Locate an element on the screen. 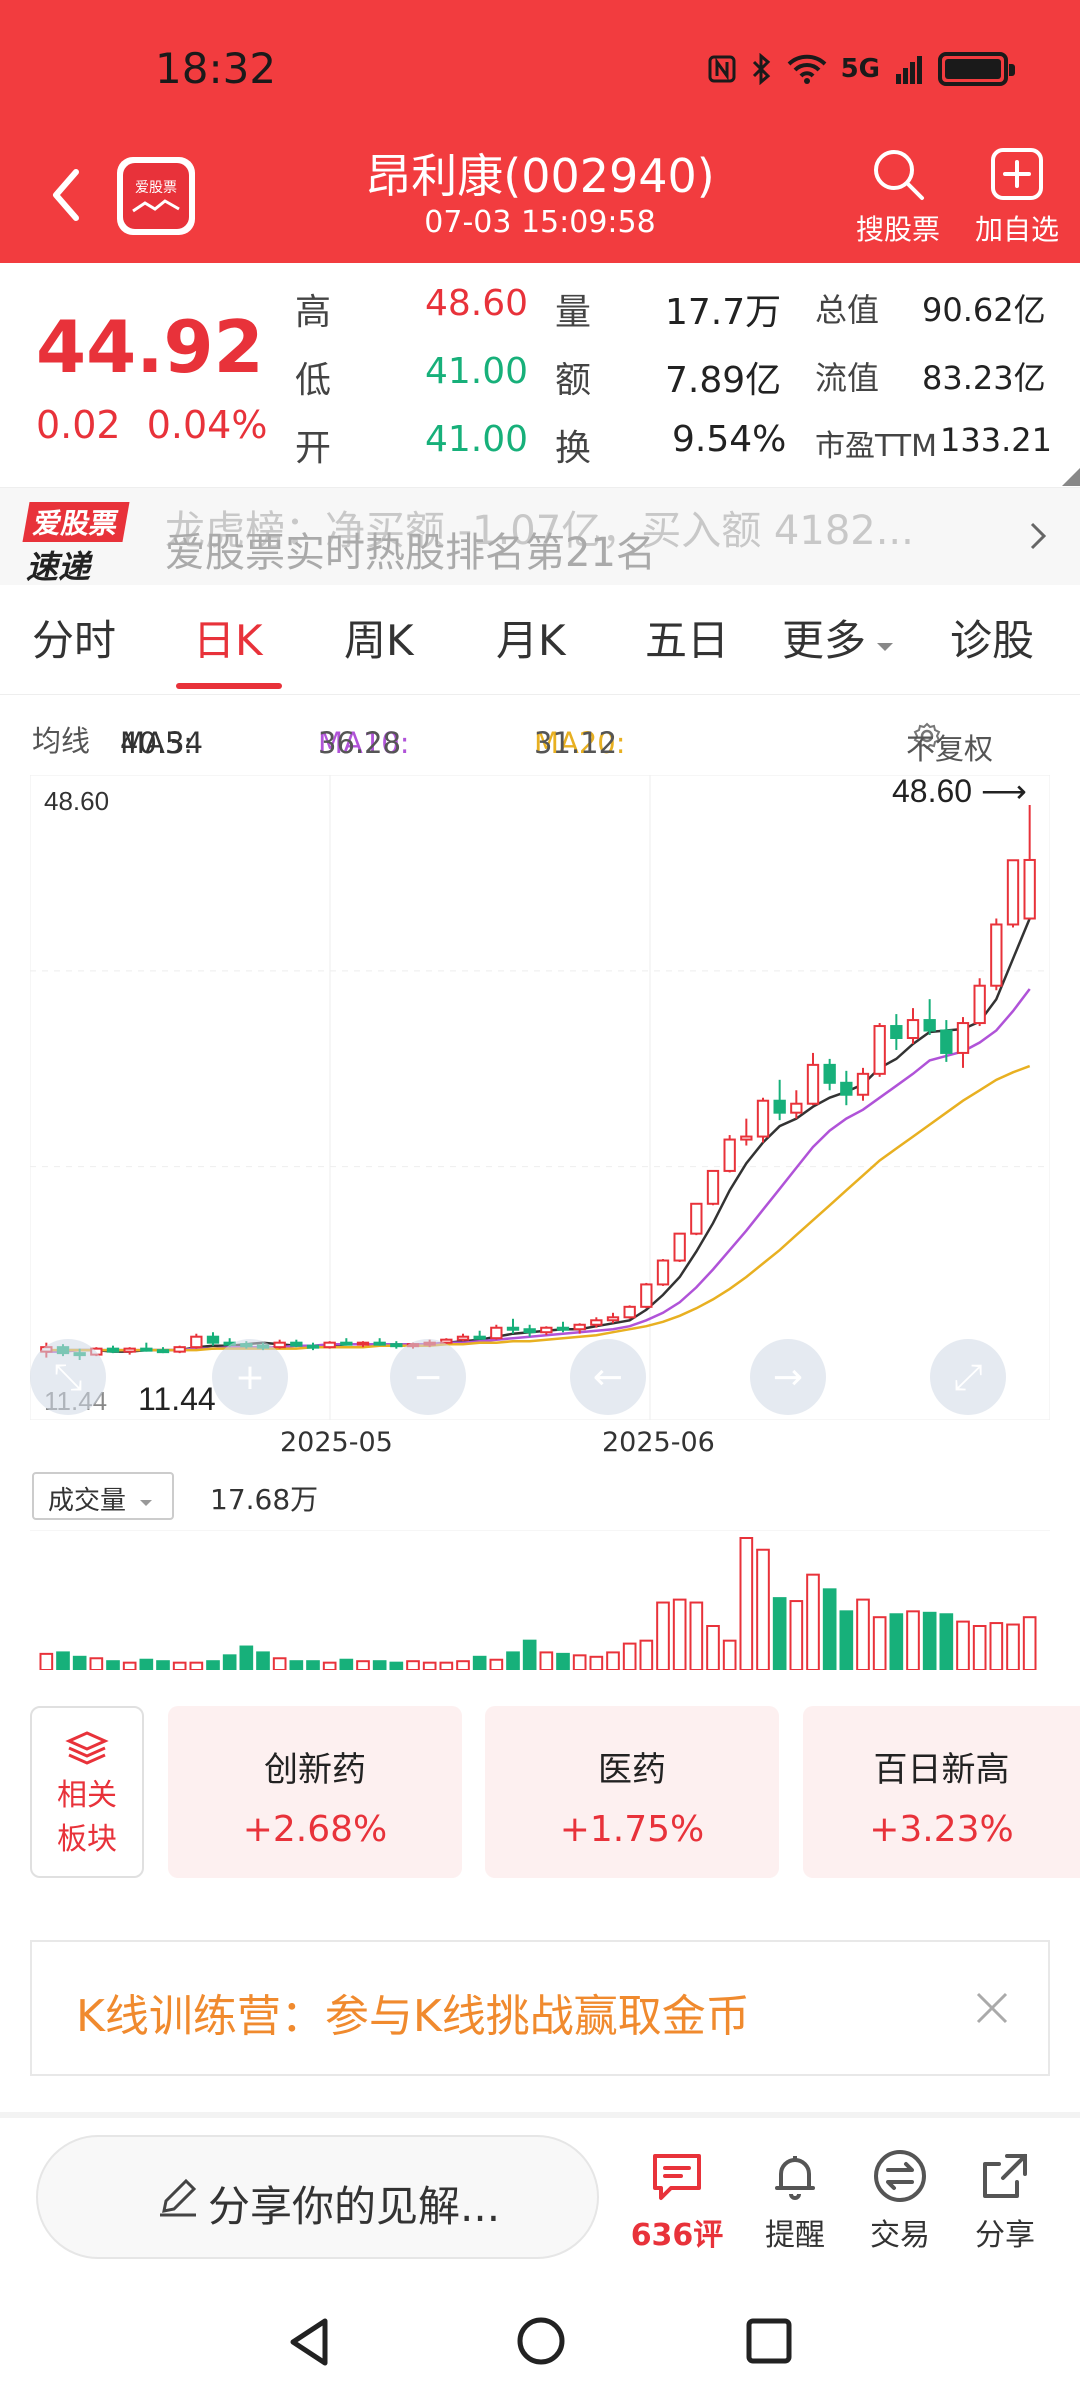 The height and width of the screenshot is (2400, 1080). sector-change: +1.75% is located at coordinates (632, 1829).